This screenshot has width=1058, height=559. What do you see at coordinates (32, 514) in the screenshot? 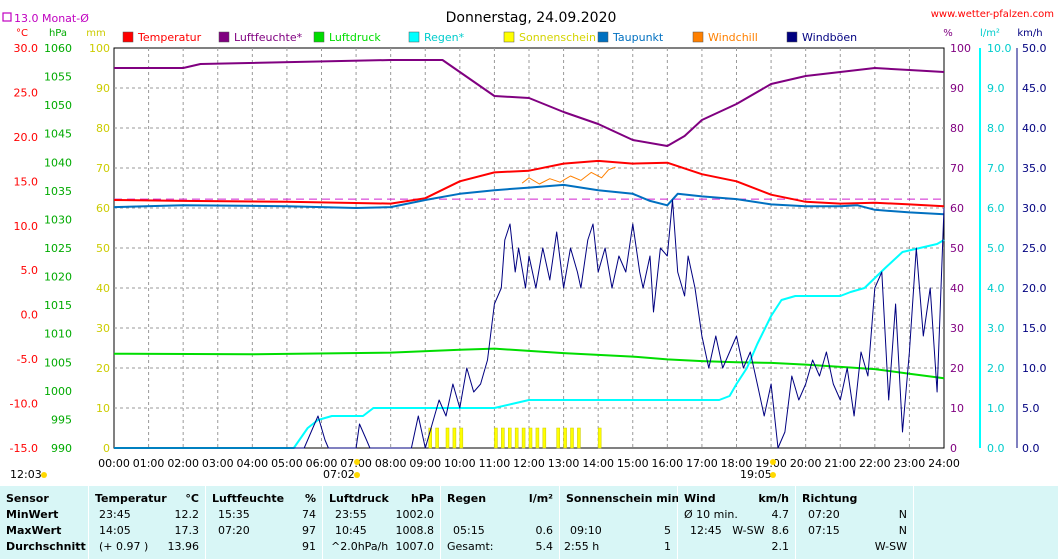
I see `stats-row-label-min: MinWert` at bounding box center [32, 514].